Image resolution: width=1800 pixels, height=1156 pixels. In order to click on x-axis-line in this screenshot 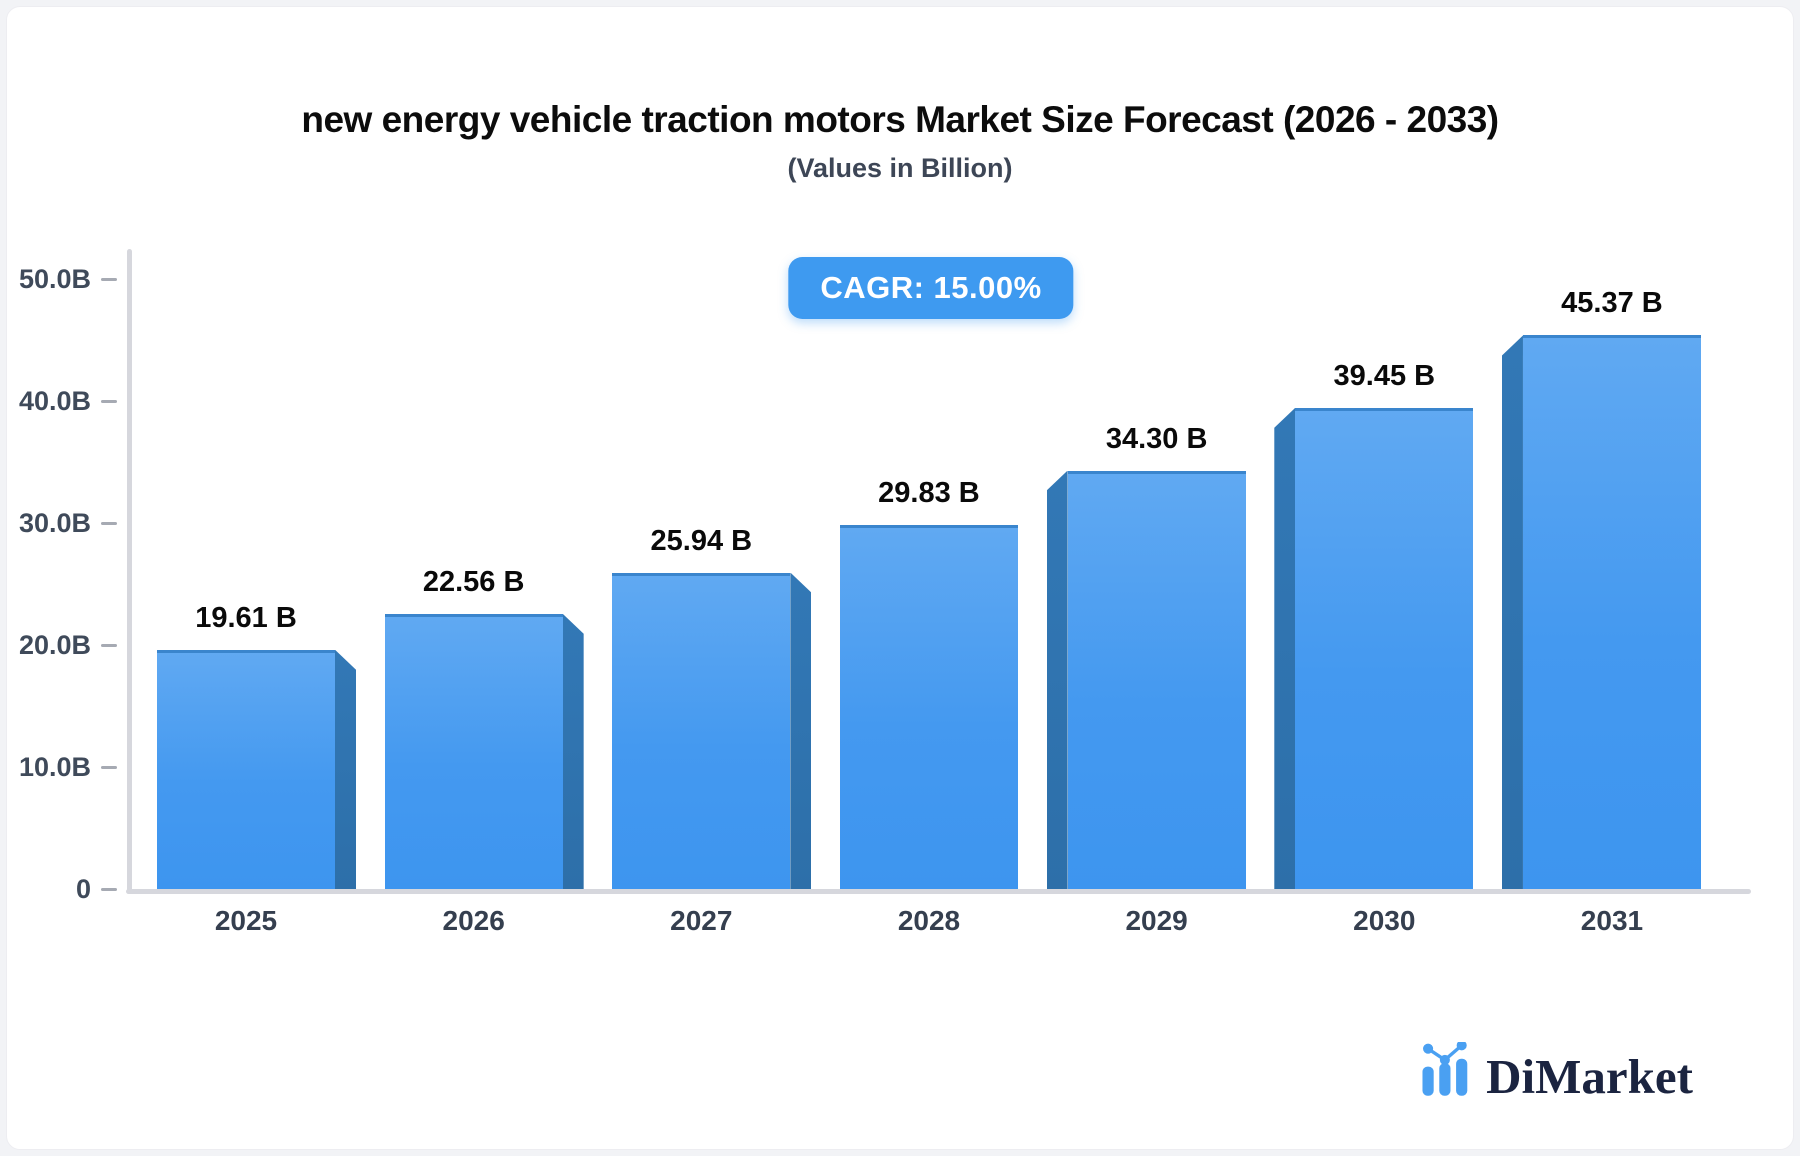, I will do `click(938, 891)`.